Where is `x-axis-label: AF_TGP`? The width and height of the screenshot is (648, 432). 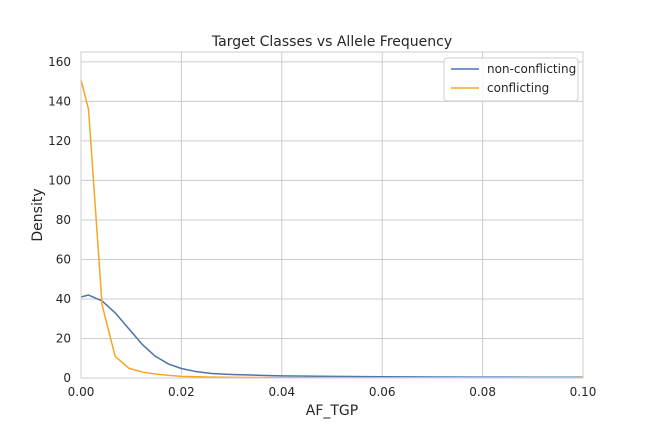 x-axis-label: AF_TGP is located at coordinates (332, 411).